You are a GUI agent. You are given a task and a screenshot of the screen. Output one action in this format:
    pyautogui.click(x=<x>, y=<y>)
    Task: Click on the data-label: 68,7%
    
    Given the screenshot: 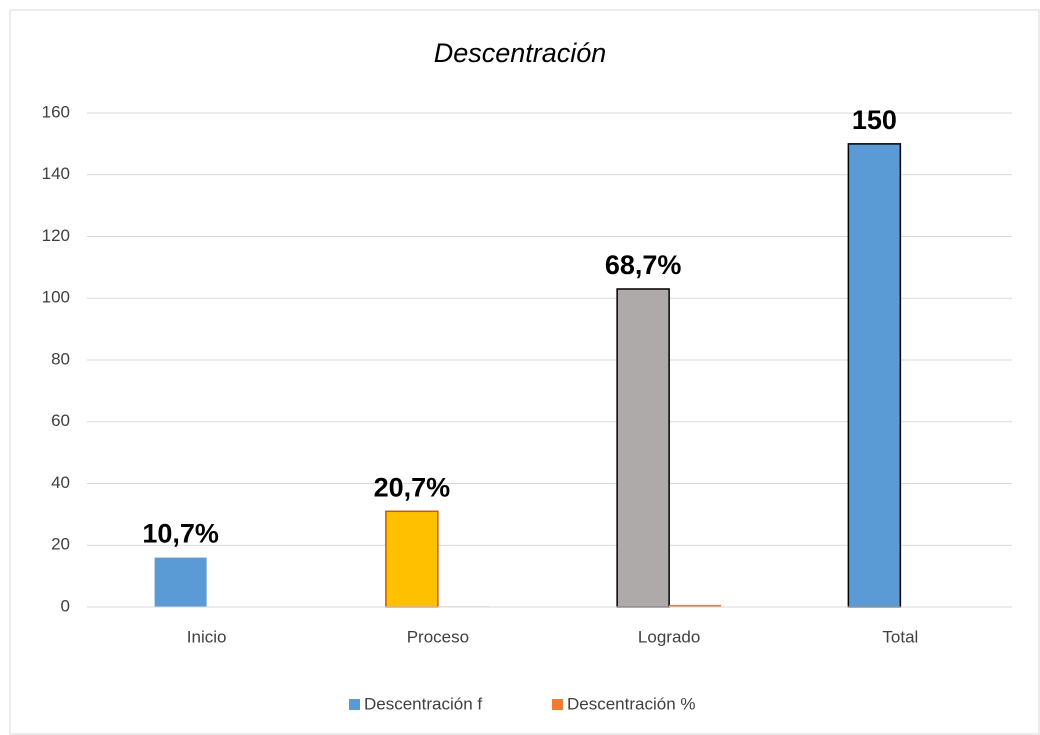 What is the action you would take?
    pyautogui.click(x=643, y=265)
    